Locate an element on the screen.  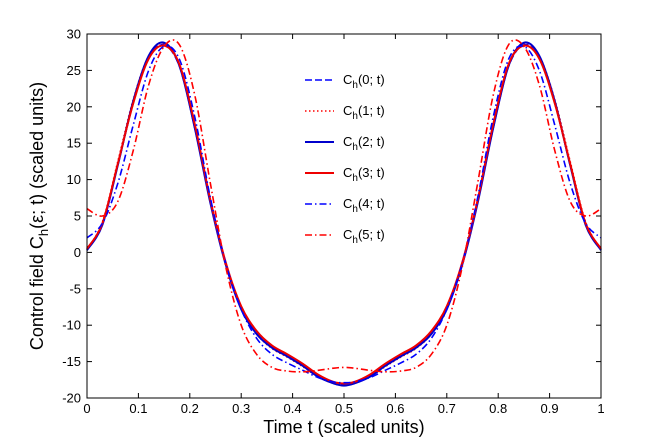
legend-label-4: Ch(4; t) is located at coordinates (364, 205).